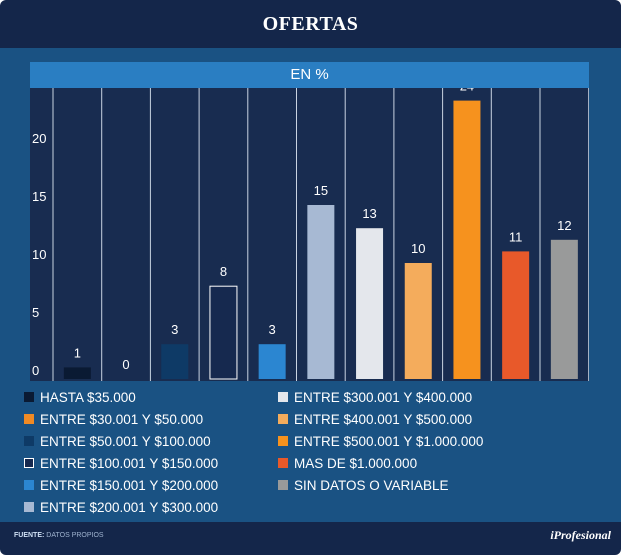 The width and height of the screenshot is (621, 555). What do you see at coordinates (39, 254) in the screenshot?
I see `y-tick-label: 10` at bounding box center [39, 254].